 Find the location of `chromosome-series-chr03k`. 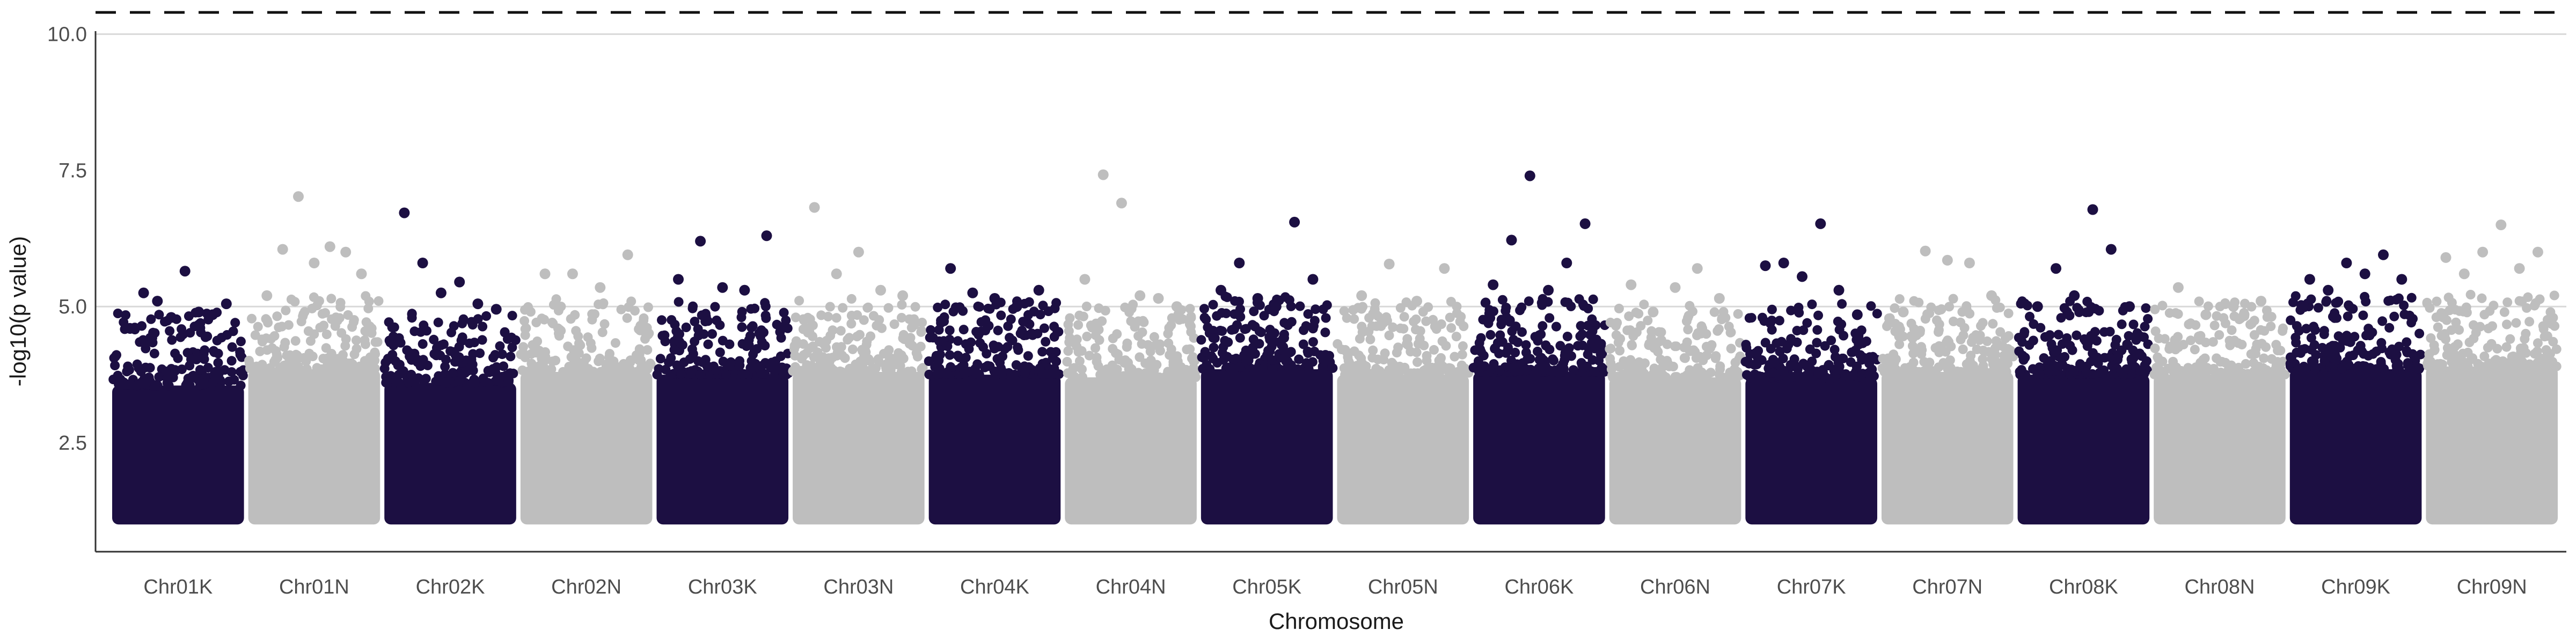

chromosome-series-chr03k is located at coordinates (722, 377).